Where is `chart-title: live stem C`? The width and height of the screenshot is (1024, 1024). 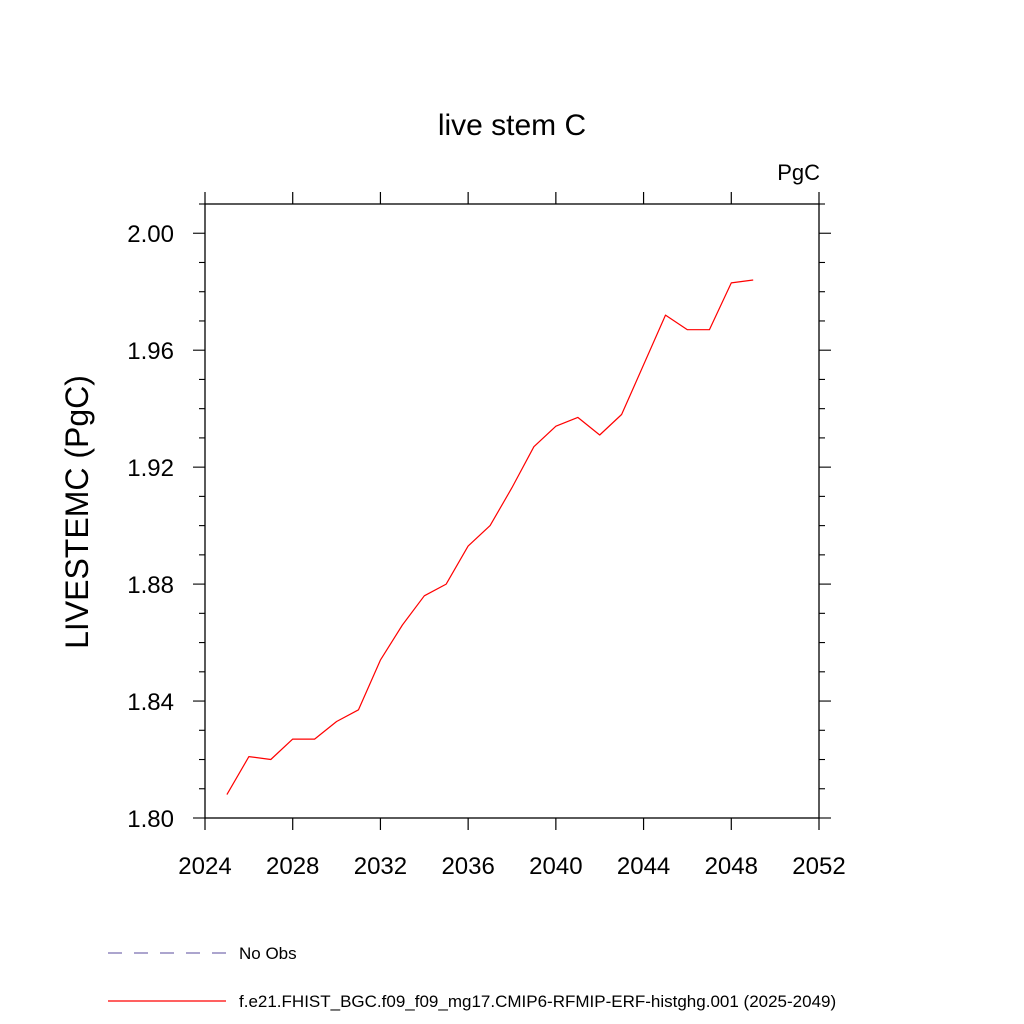 chart-title: live stem C is located at coordinates (512, 125).